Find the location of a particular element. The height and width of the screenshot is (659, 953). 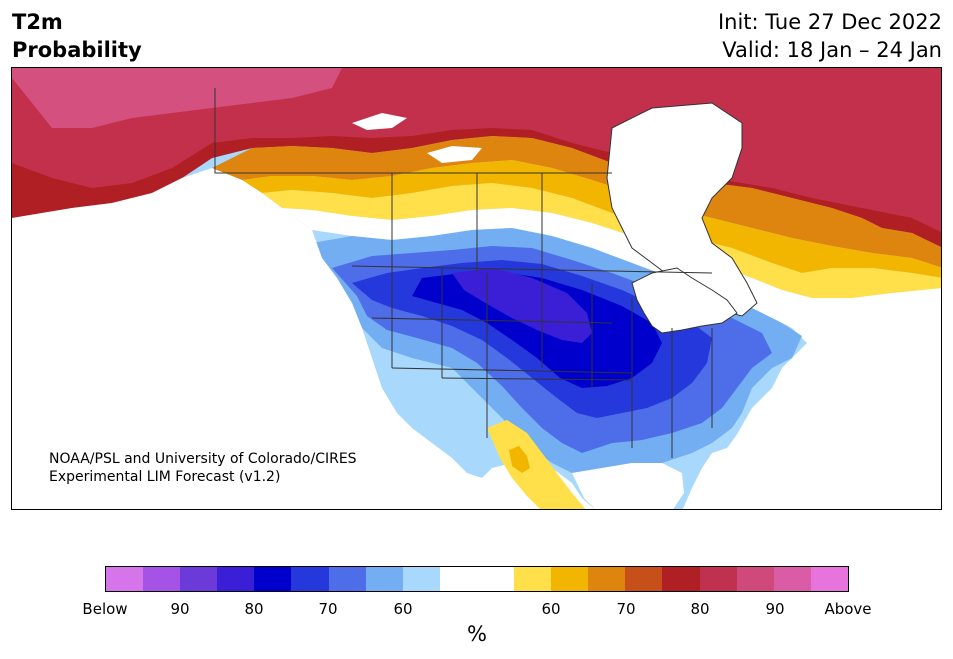

colorbar-tick-label: Below is located at coordinates (105, 609).